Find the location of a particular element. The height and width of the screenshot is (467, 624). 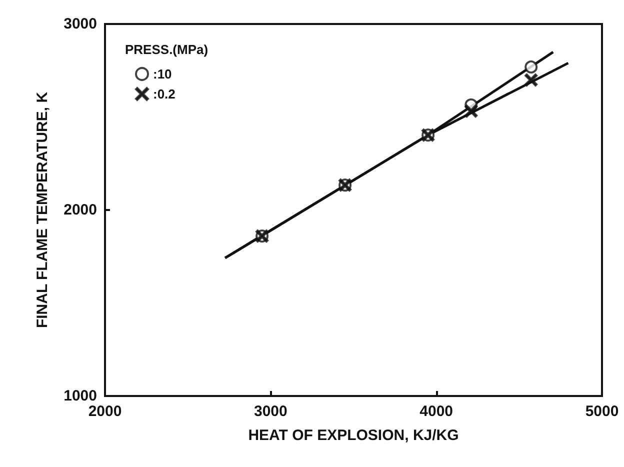

x-tick-label: 4000 is located at coordinates (437, 411).